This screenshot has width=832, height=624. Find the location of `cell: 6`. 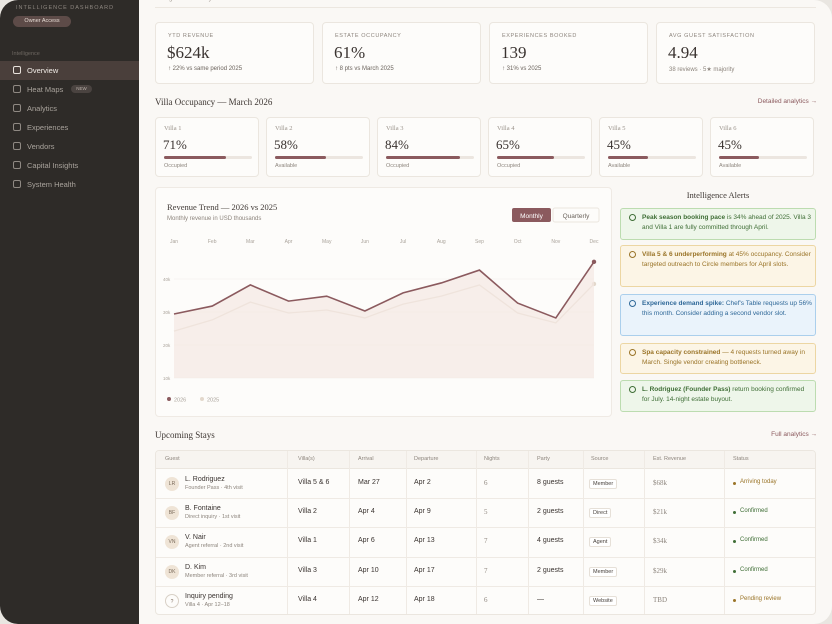

cell: 6 is located at coordinates (486, 599).